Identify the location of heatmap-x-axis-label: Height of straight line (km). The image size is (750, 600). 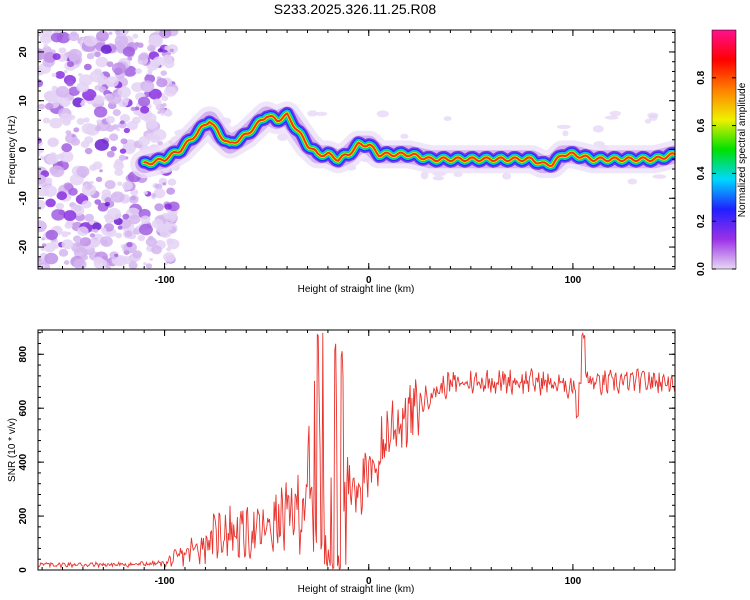
(356, 289).